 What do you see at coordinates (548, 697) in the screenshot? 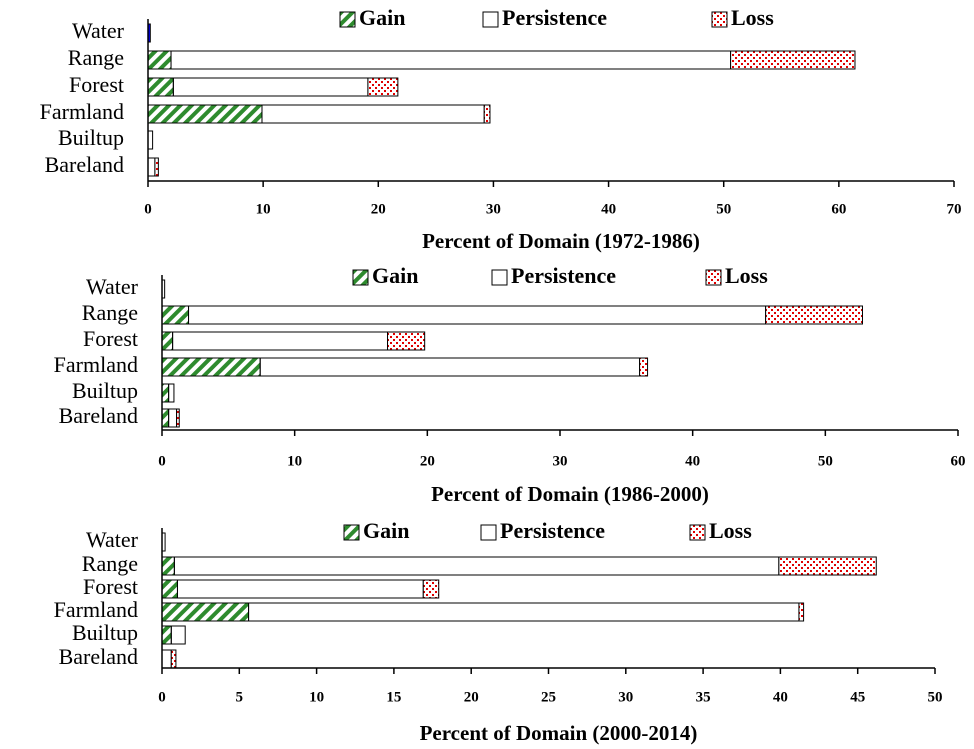
I see `x-tick-label: 25` at bounding box center [548, 697].